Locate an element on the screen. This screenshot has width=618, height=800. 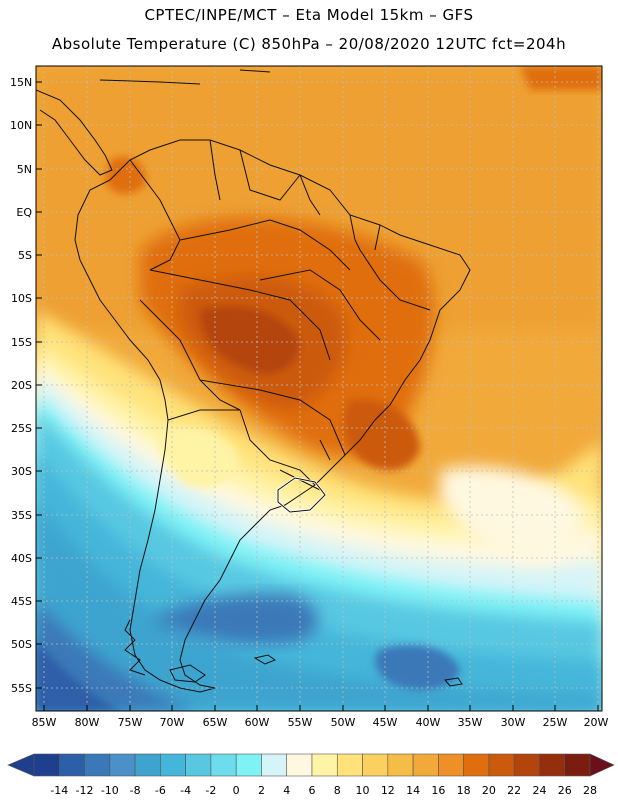
legend-label: 2 is located at coordinates (261, 790).